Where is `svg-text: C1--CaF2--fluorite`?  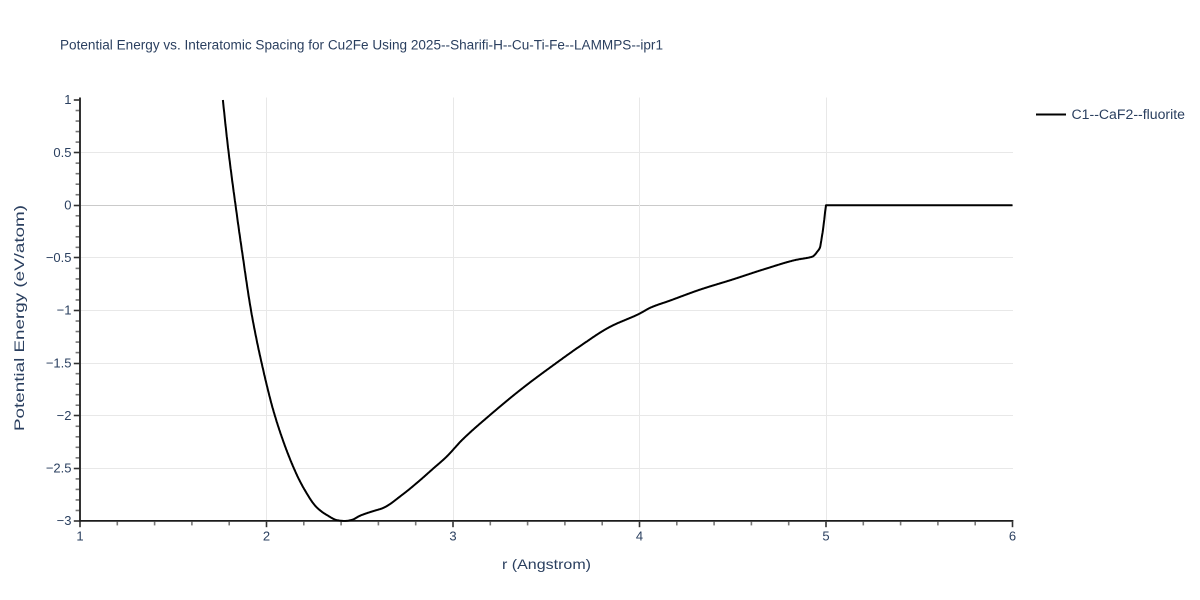
svg-text: C1--CaF2--fluorite is located at coordinates (1129, 114).